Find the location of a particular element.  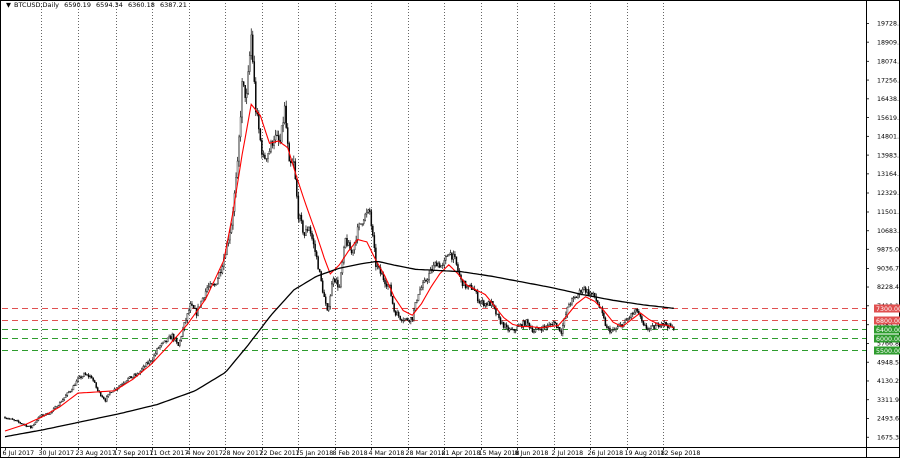

x-tick-label: 4 Nov 2017 is located at coordinates (205, 453).